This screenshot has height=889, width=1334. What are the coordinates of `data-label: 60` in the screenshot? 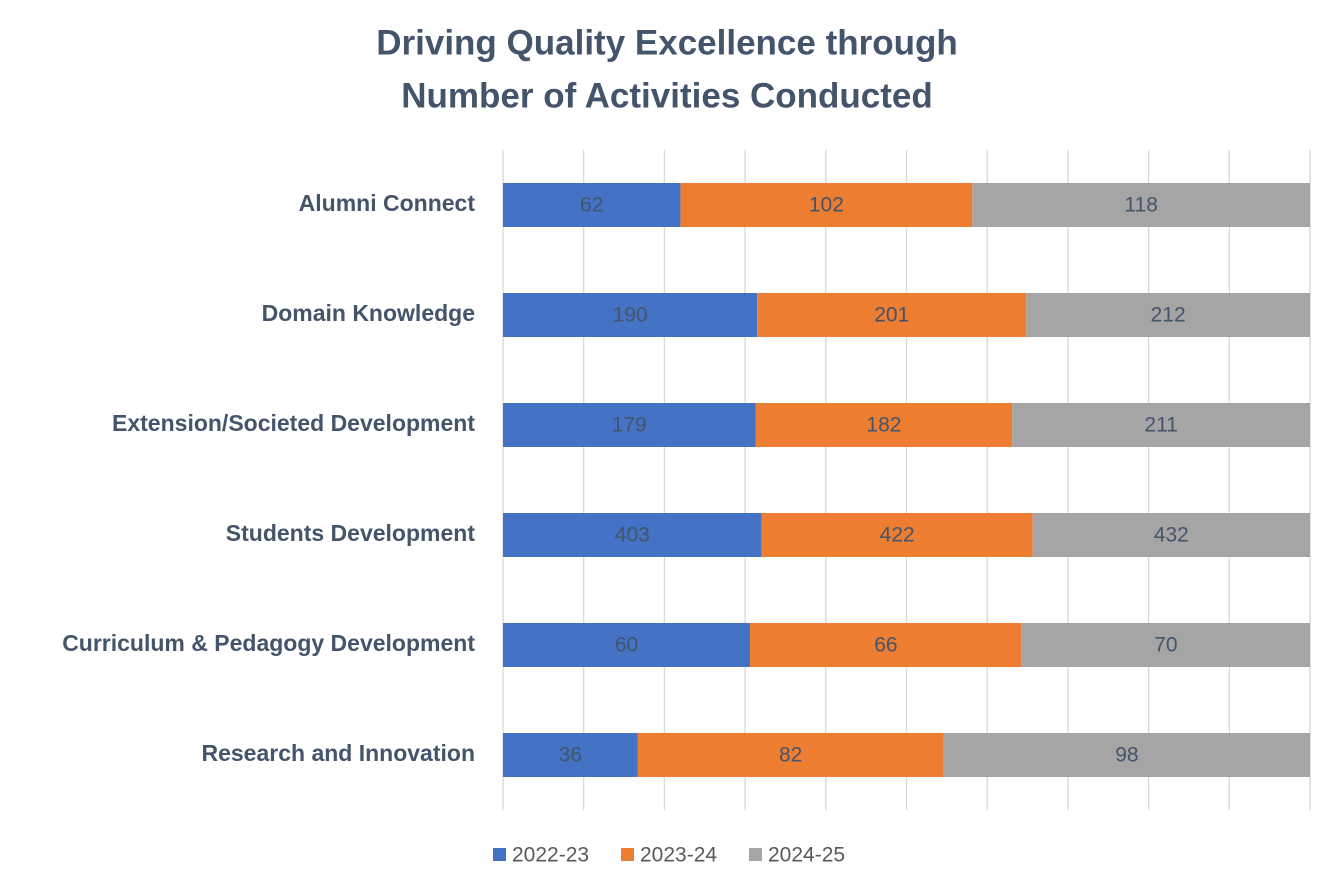 It's located at (626, 645).